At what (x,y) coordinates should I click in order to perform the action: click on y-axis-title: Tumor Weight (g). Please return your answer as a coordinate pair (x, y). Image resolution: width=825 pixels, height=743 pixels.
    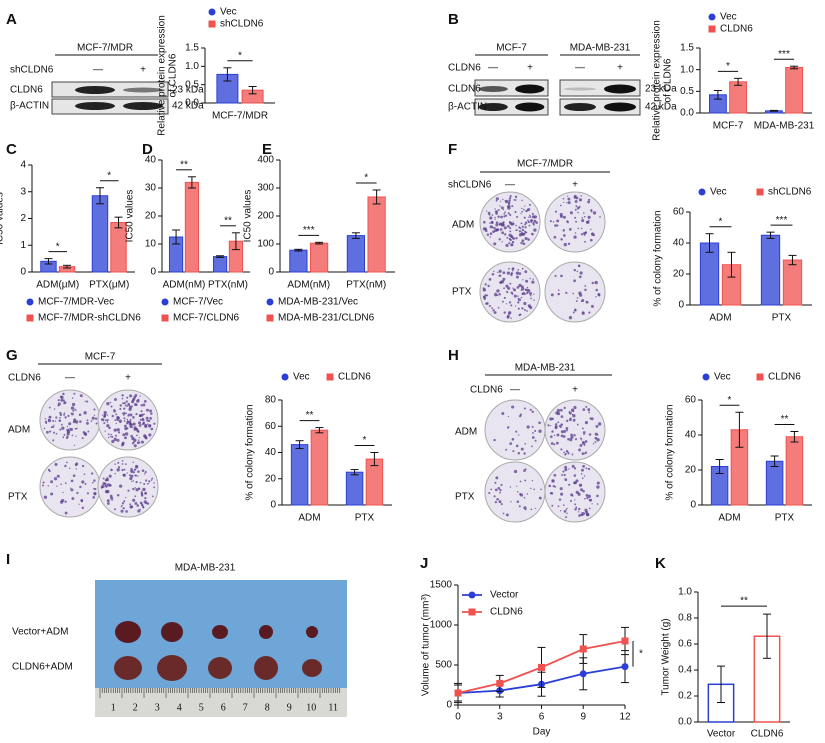
    Looking at the image, I should click on (666, 656).